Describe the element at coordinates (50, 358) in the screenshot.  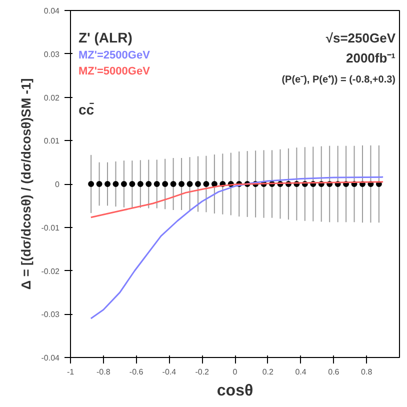
I see `y-tick-label: -0.04` at that location.